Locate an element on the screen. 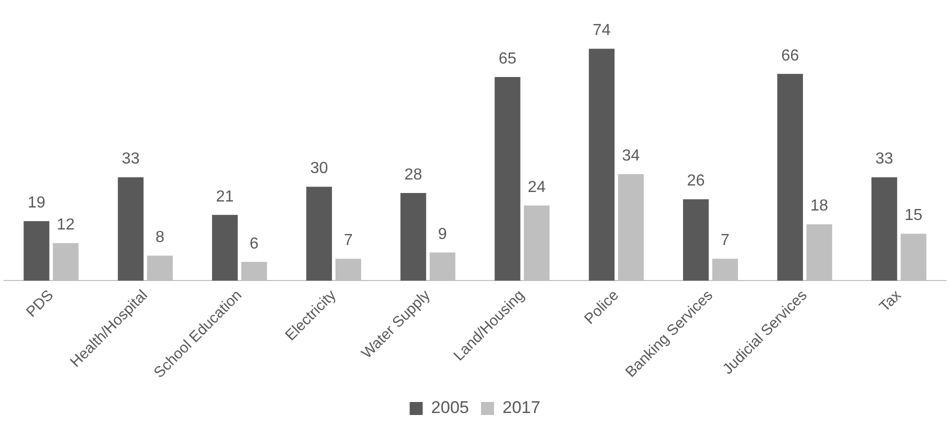 The image size is (950, 427). data-label: 74 is located at coordinates (601, 31).